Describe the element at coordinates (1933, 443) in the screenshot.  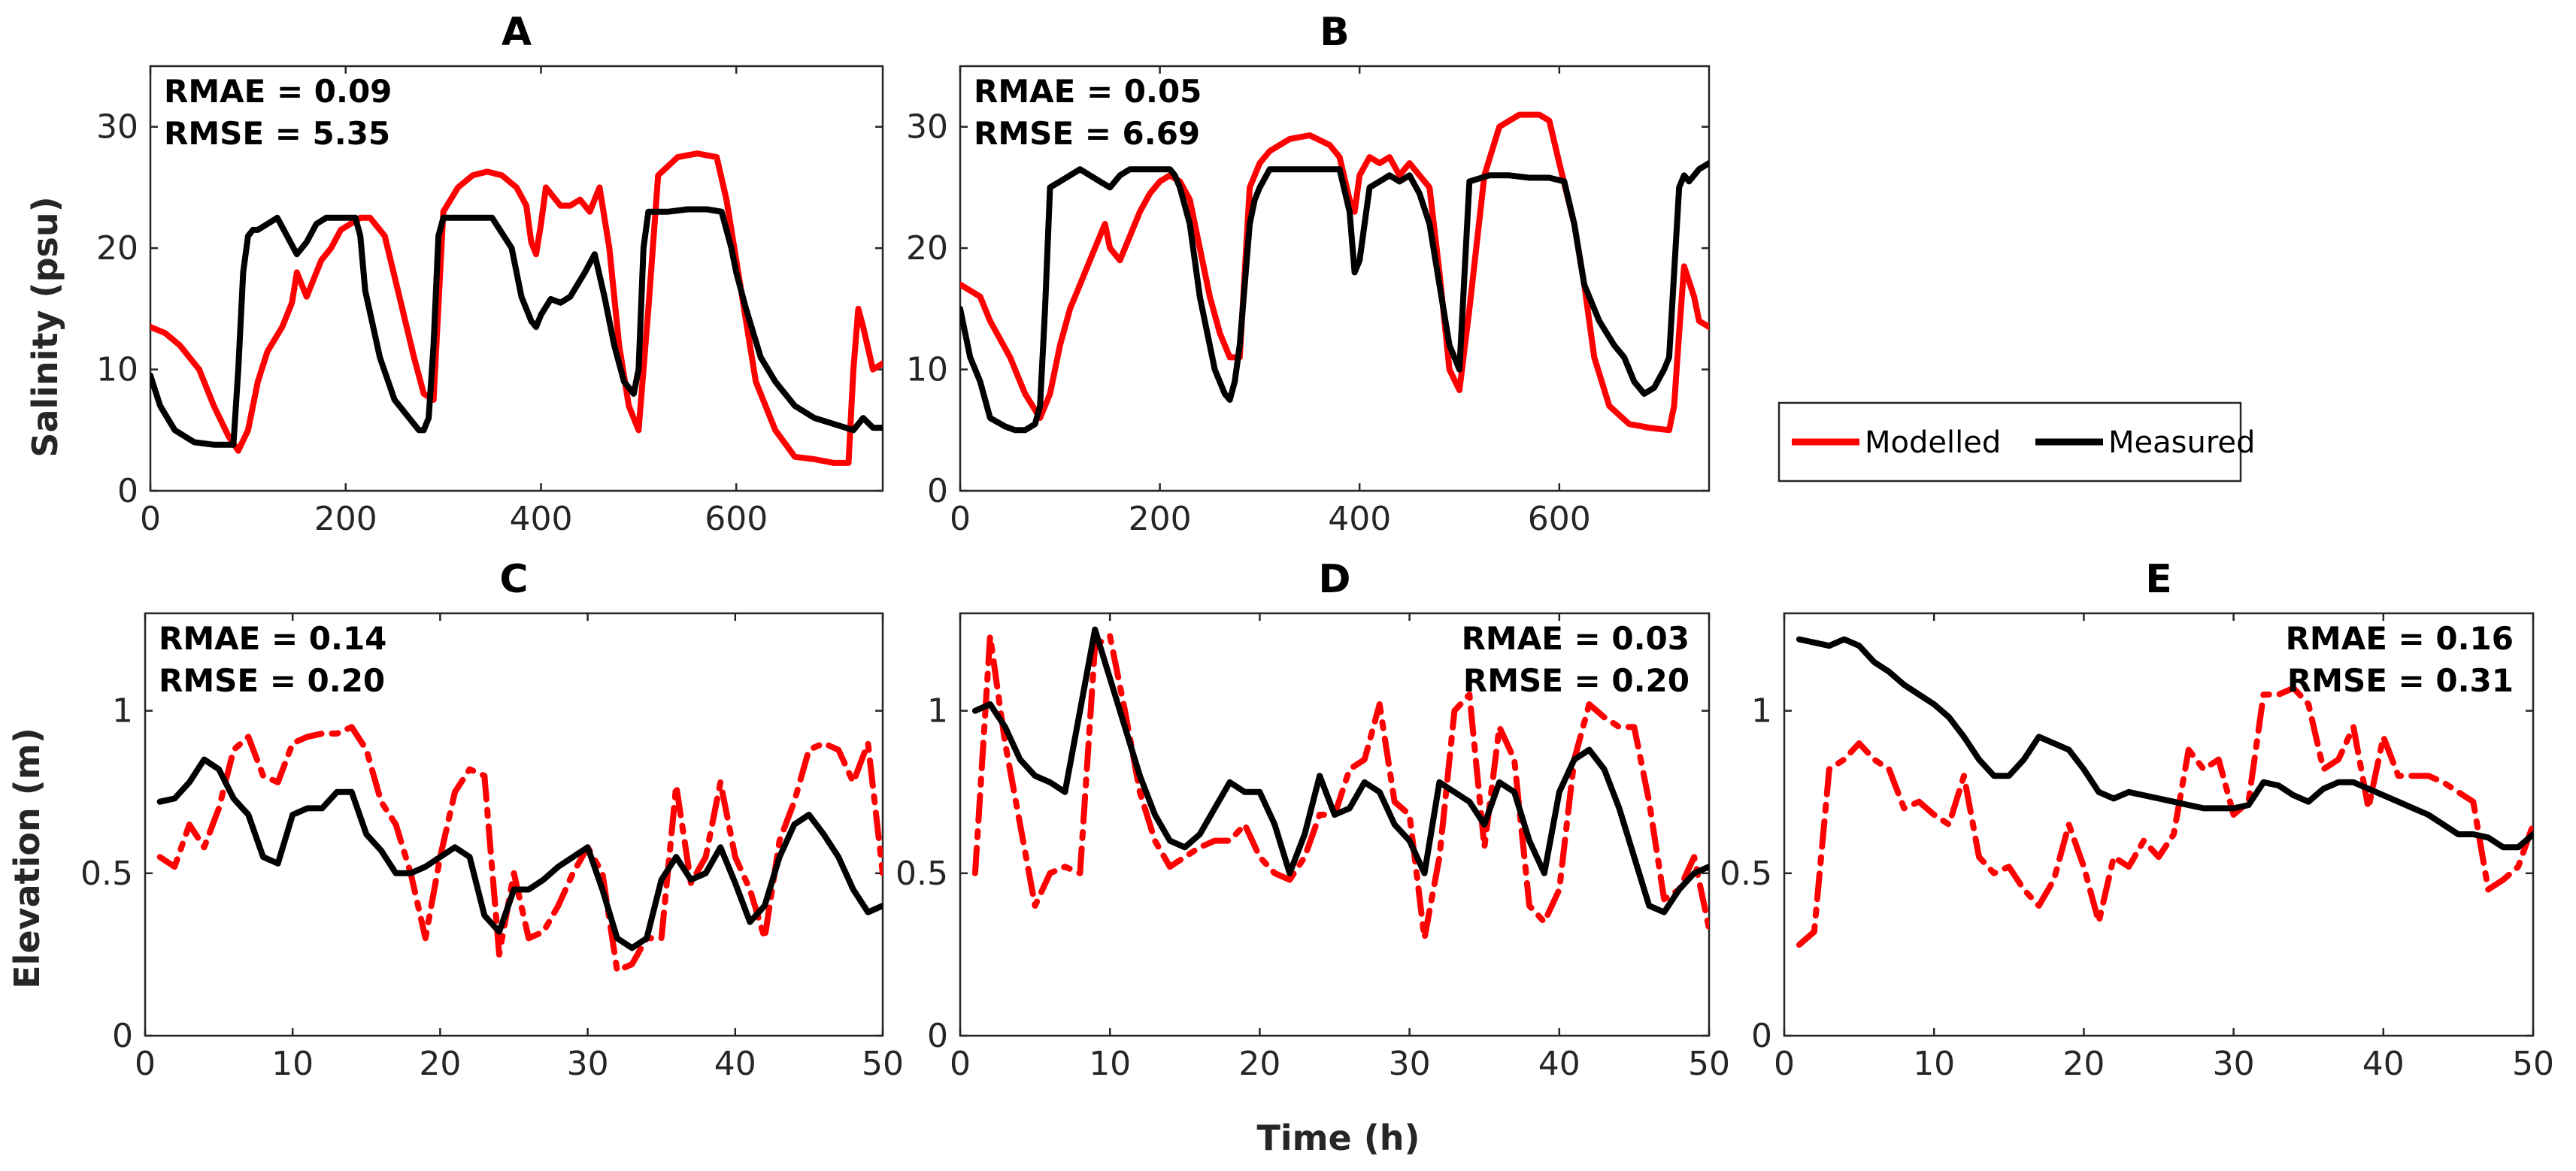
I see `legend-label-modelled: Modelled` at that location.